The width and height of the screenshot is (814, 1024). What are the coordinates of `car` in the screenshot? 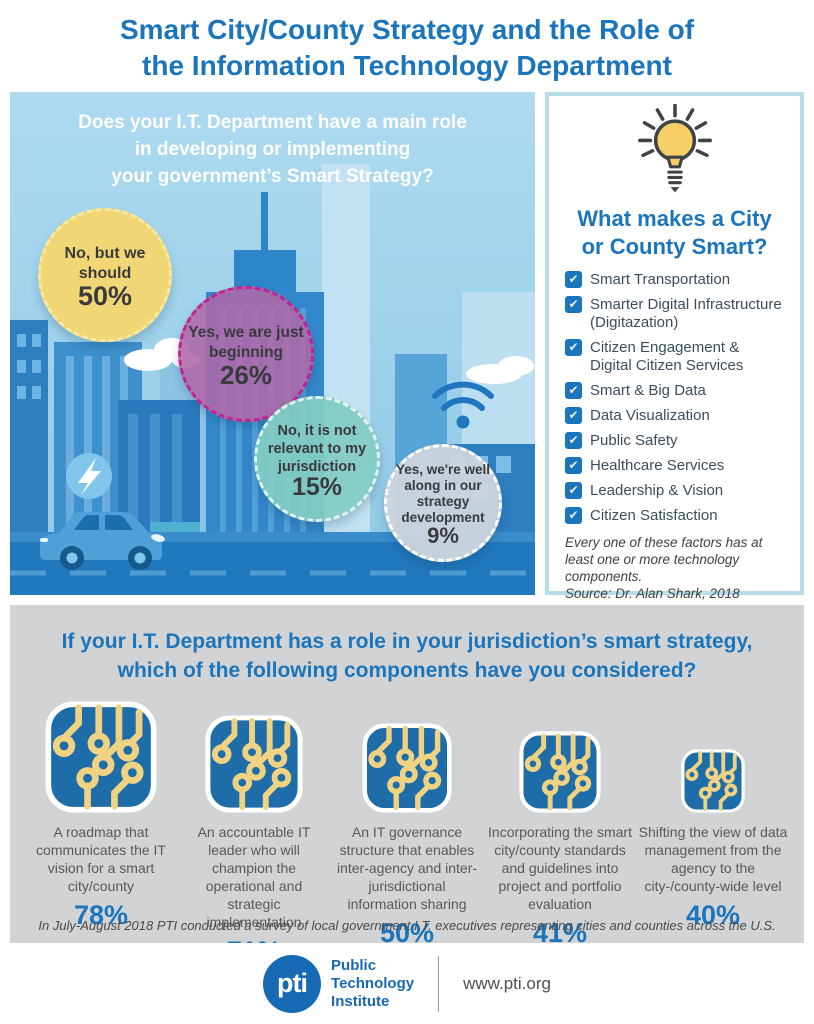 It's located at (102, 541).